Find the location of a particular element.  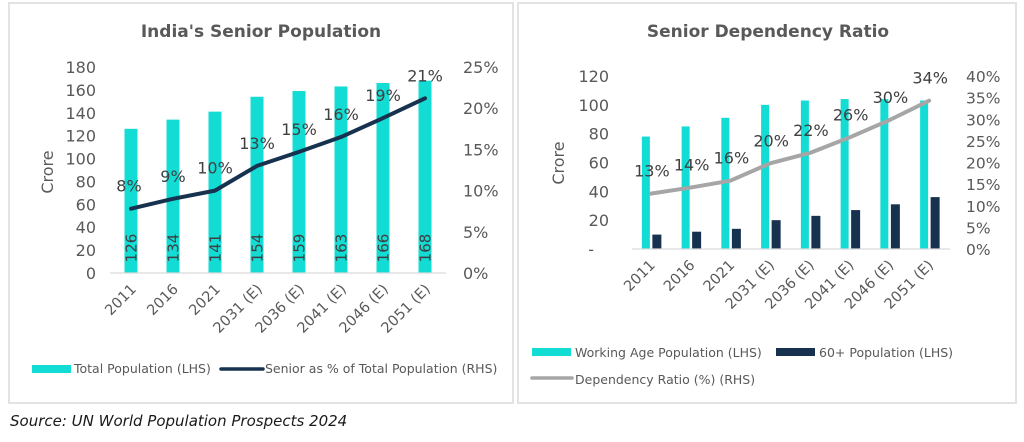

y2-tick-label: 30% is located at coordinates (983, 120).